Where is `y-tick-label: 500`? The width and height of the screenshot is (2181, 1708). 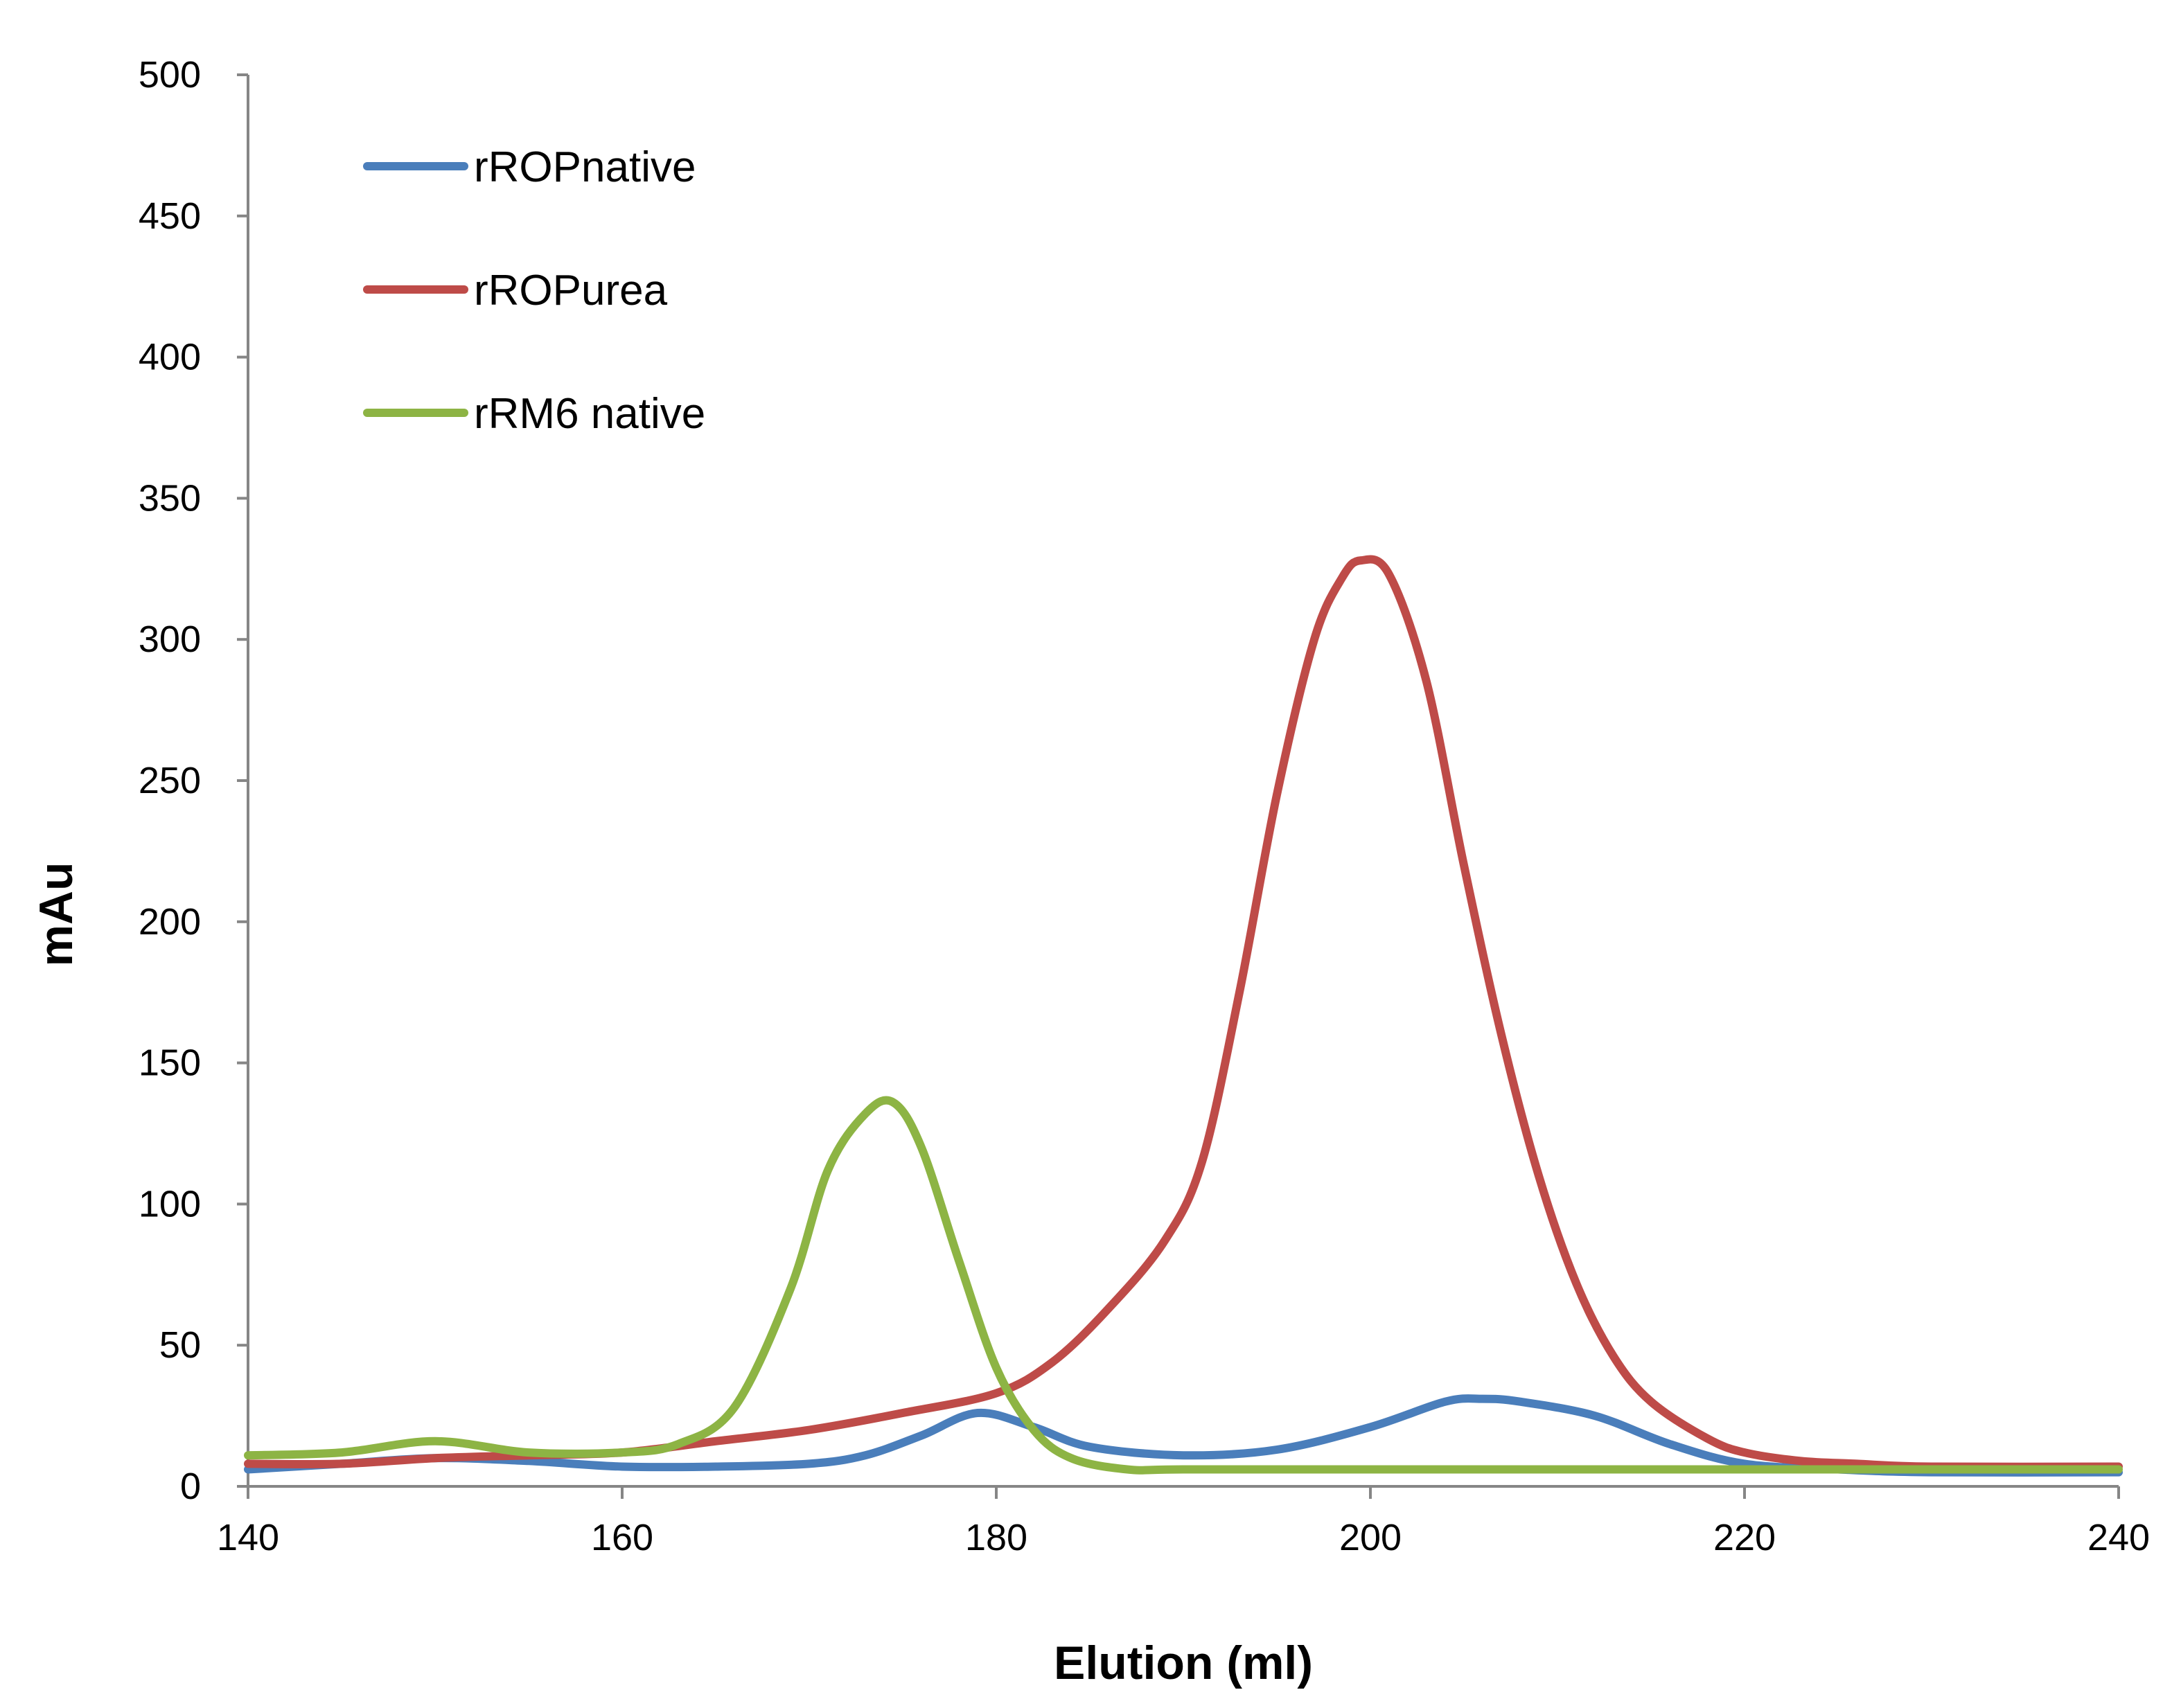
y-tick-label: 500 is located at coordinates (170, 75).